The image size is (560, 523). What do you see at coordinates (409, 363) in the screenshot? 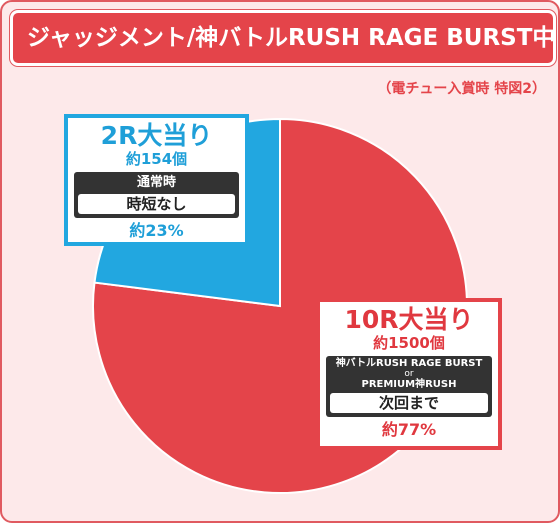
I see `label-10r-mode-title-1: 神バトルRUSH RAGE BURST` at bounding box center [409, 363].